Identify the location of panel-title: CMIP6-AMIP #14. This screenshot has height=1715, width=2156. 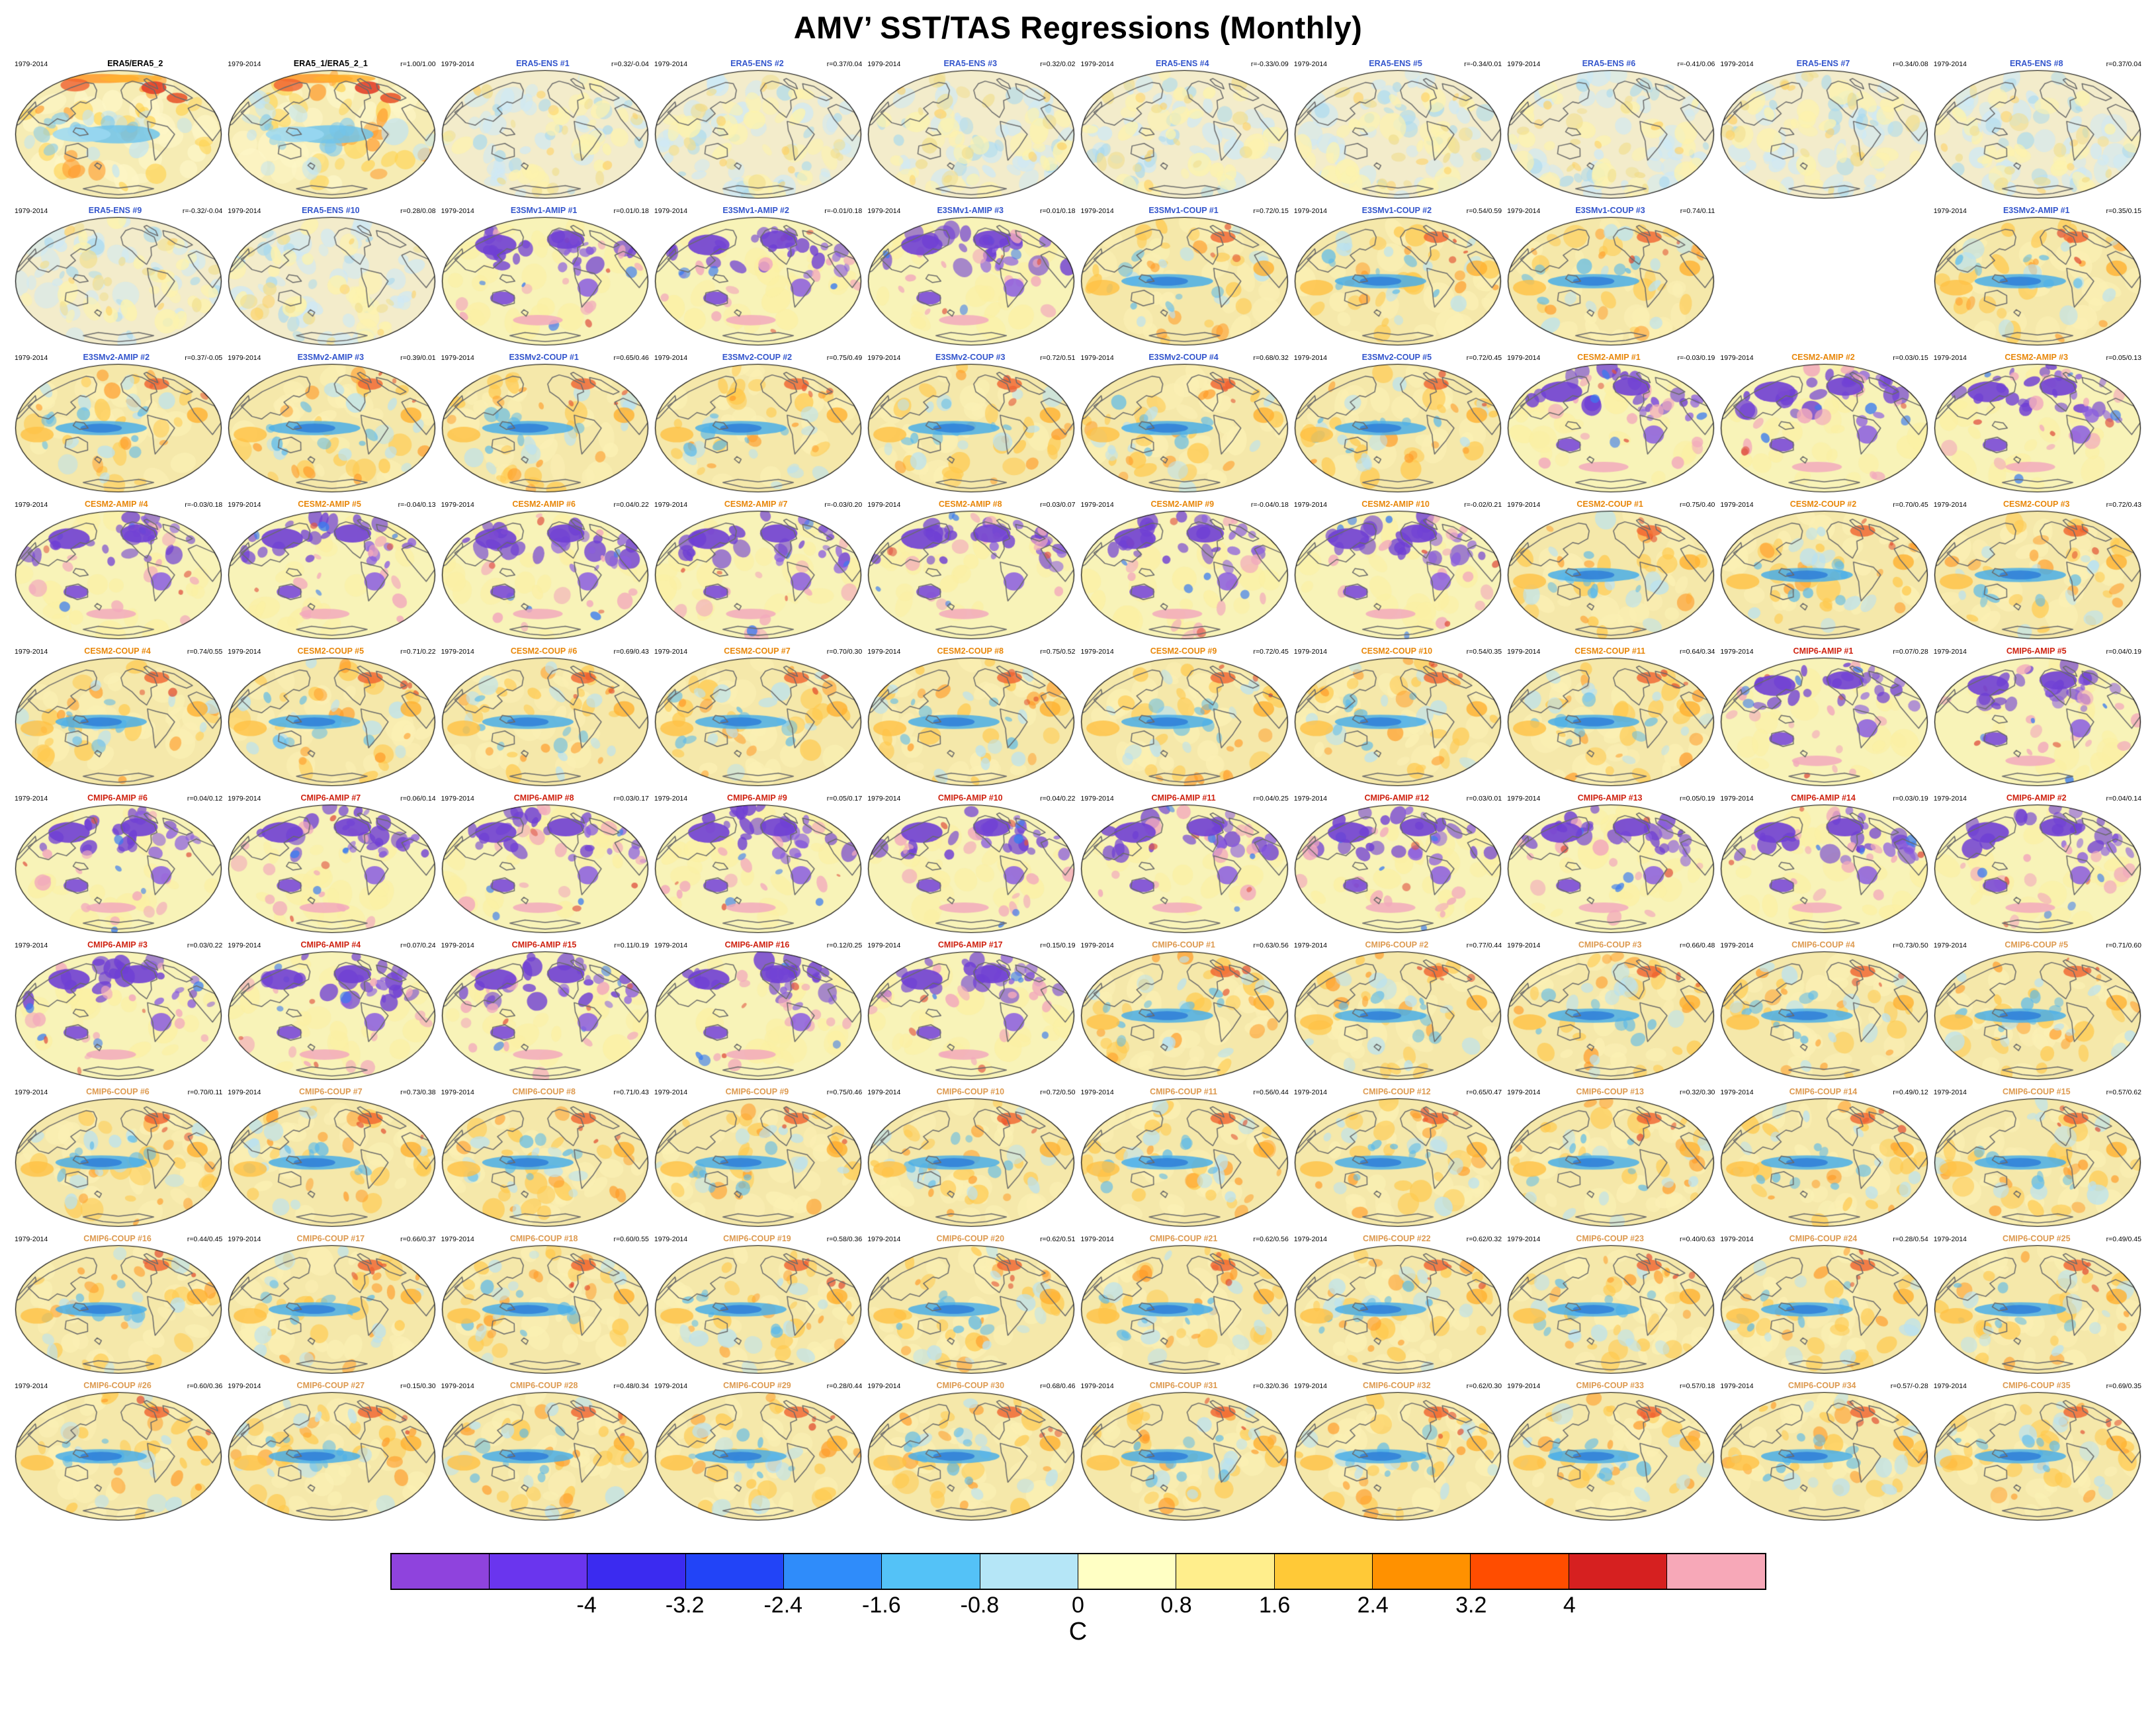
(1823, 798).